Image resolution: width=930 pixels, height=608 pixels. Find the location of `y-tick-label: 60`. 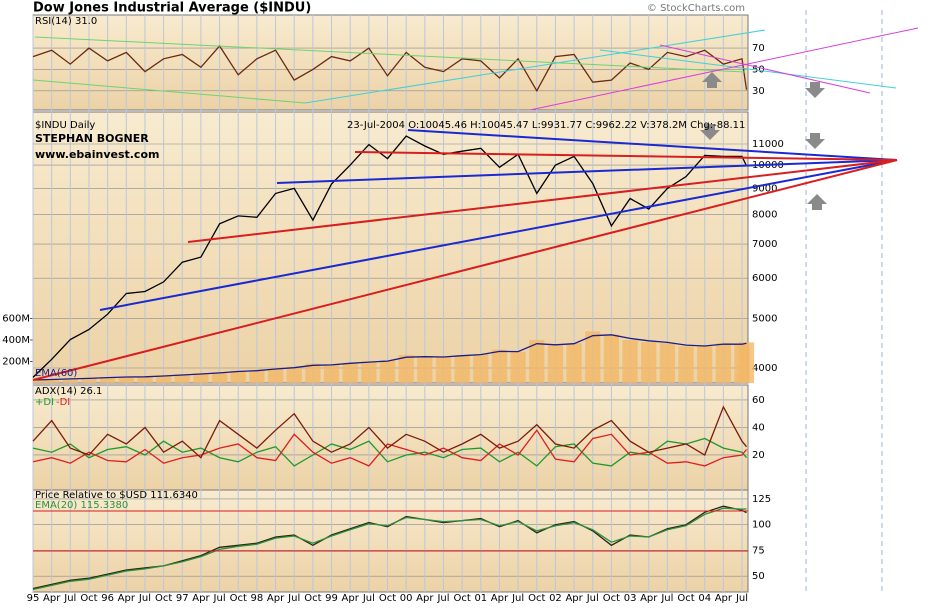

y-tick-label: 60 is located at coordinates (758, 400).